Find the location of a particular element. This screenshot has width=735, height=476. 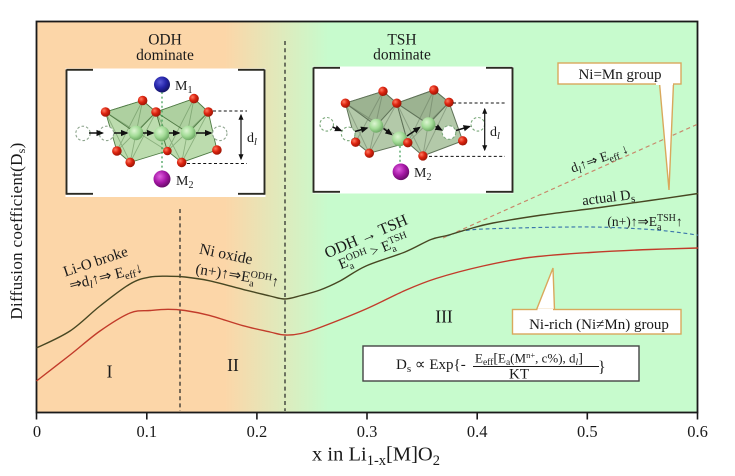

svg-text: x in Li1-x[M]O2 is located at coordinates (376, 457).